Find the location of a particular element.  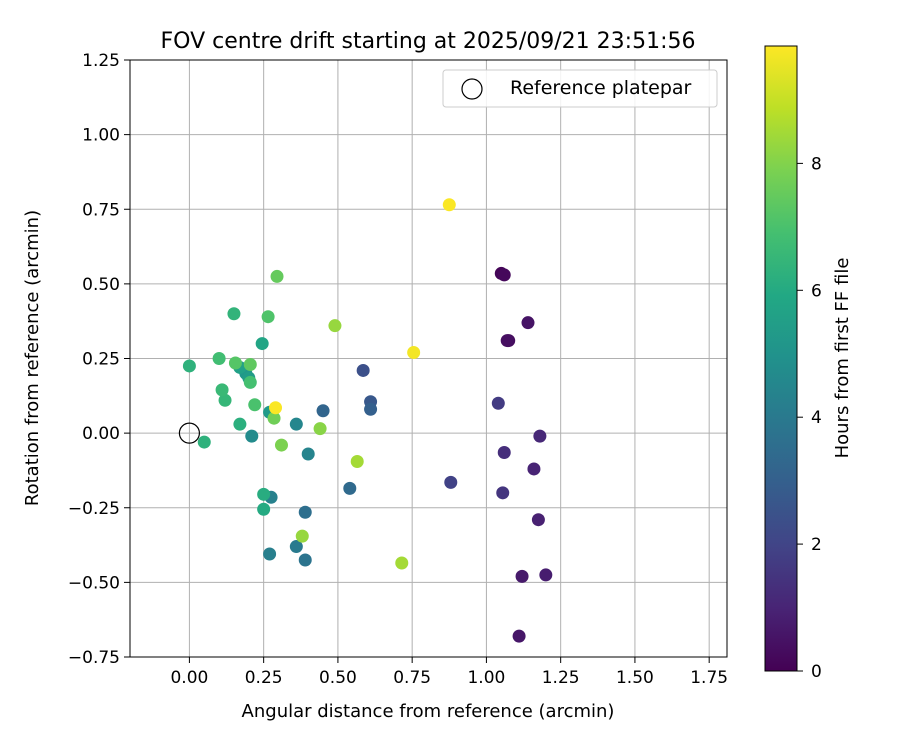

legend-marker is located at coordinates (472, 89).